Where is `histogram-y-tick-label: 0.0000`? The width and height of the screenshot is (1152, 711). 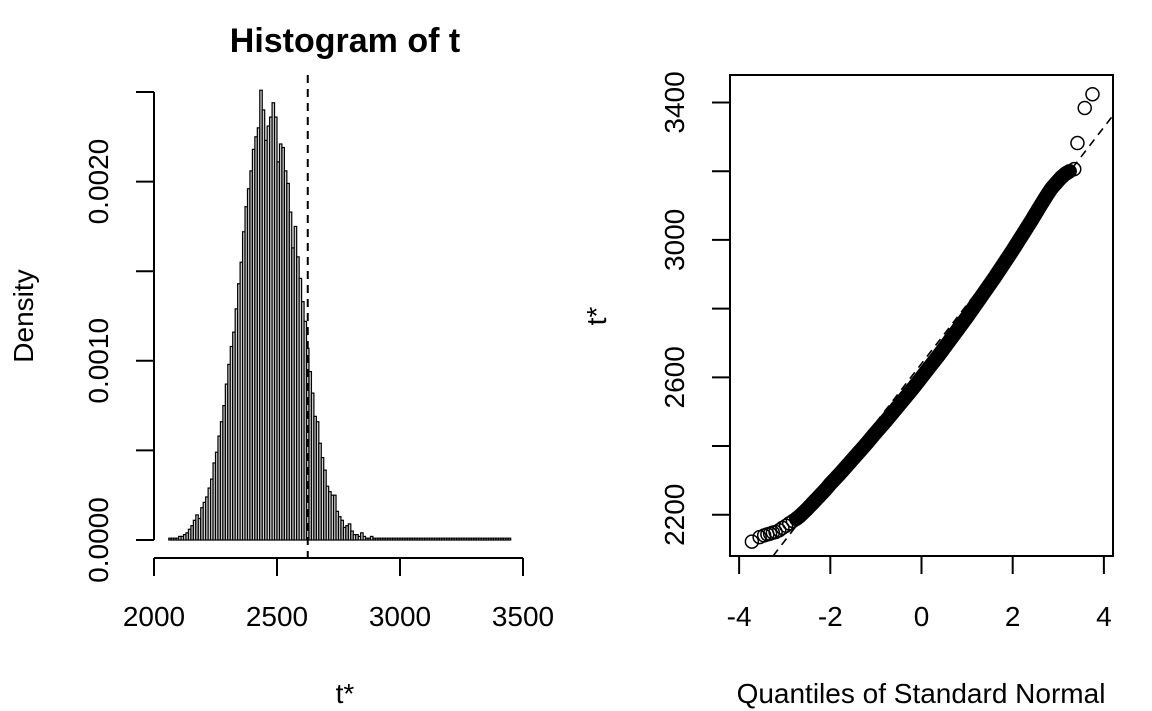
histogram-y-tick-label: 0.0000 is located at coordinates (98, 540).